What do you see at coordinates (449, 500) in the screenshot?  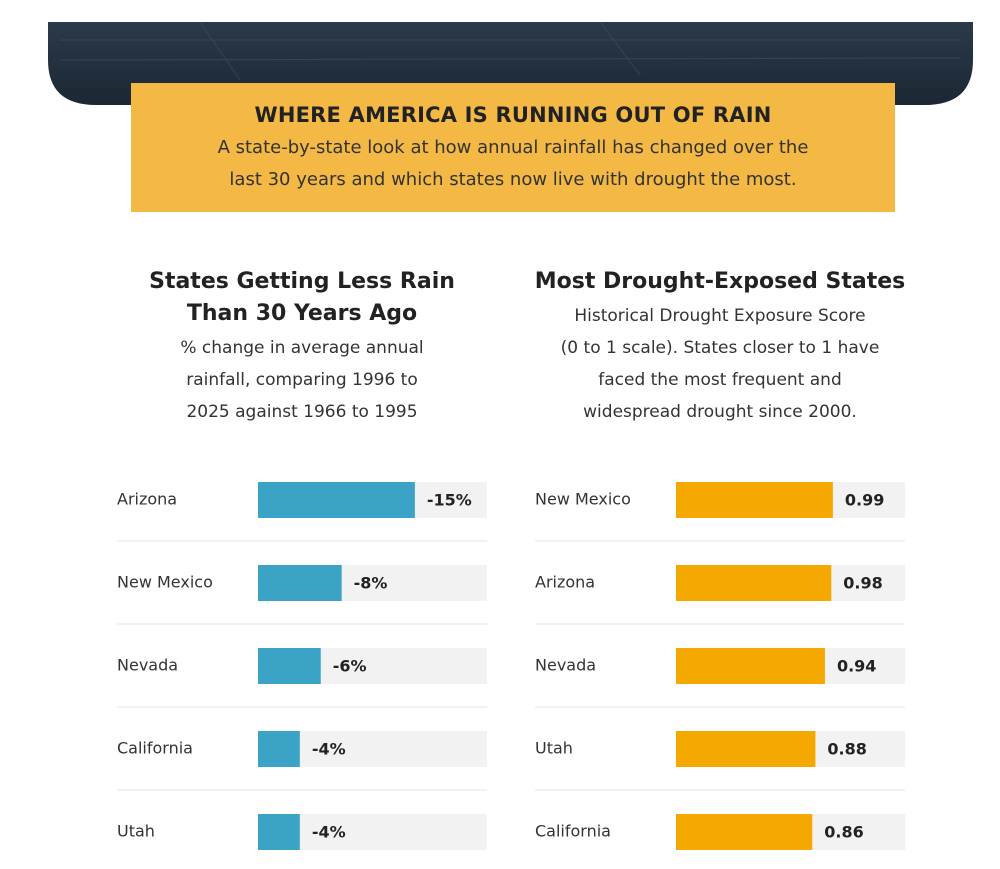 I see `value-label: -15%` at bounding box center [449, 500].